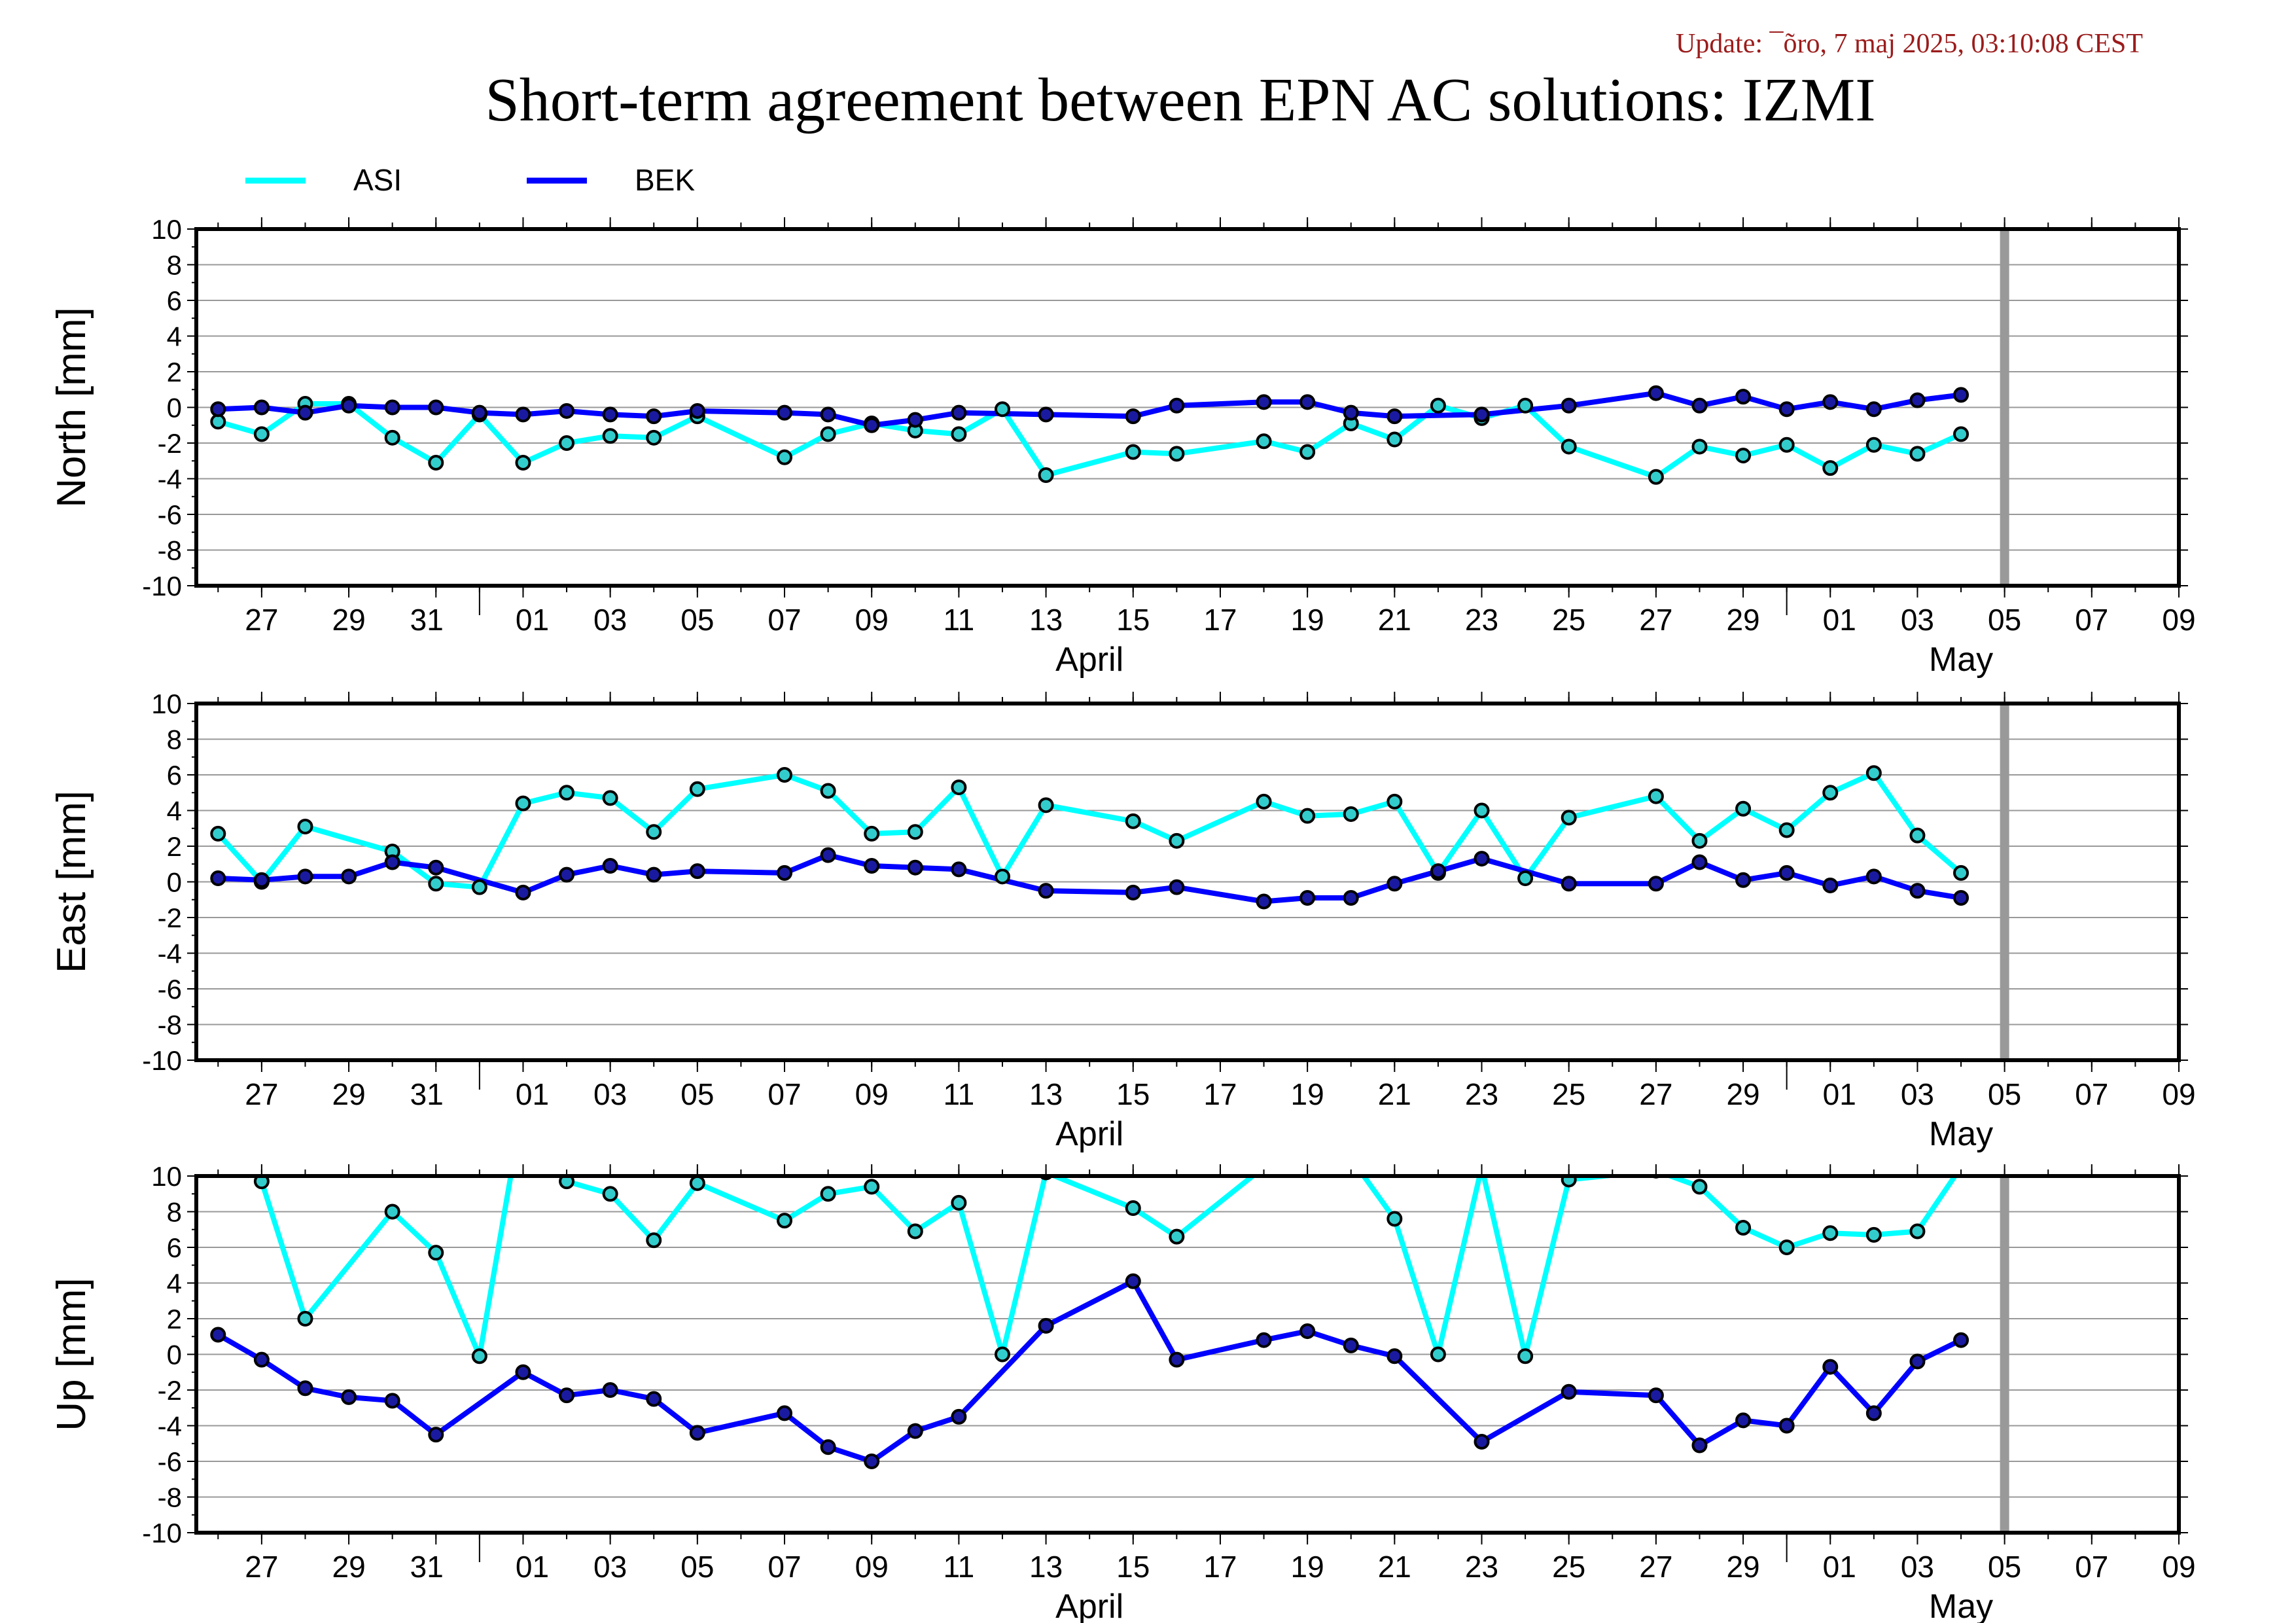 This screenshot has height=1623, width=2296. I want to click on x-tick-label: 05, so click(697, 1094).